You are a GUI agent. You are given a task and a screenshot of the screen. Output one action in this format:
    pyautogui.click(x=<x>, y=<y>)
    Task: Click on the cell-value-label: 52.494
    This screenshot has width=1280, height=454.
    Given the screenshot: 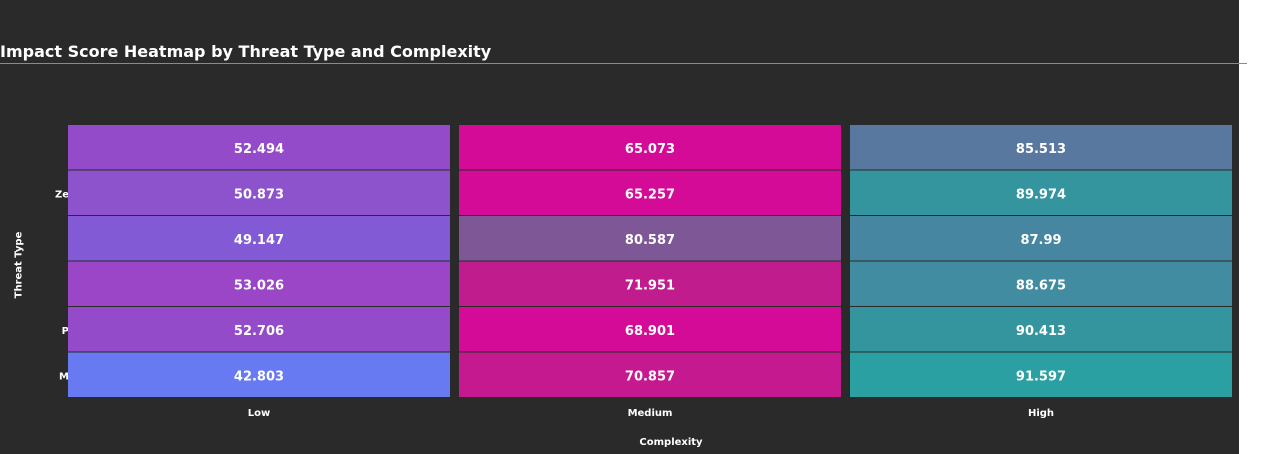 What is the action you would take?
    pyautogui.click(x=259, y=149)
    